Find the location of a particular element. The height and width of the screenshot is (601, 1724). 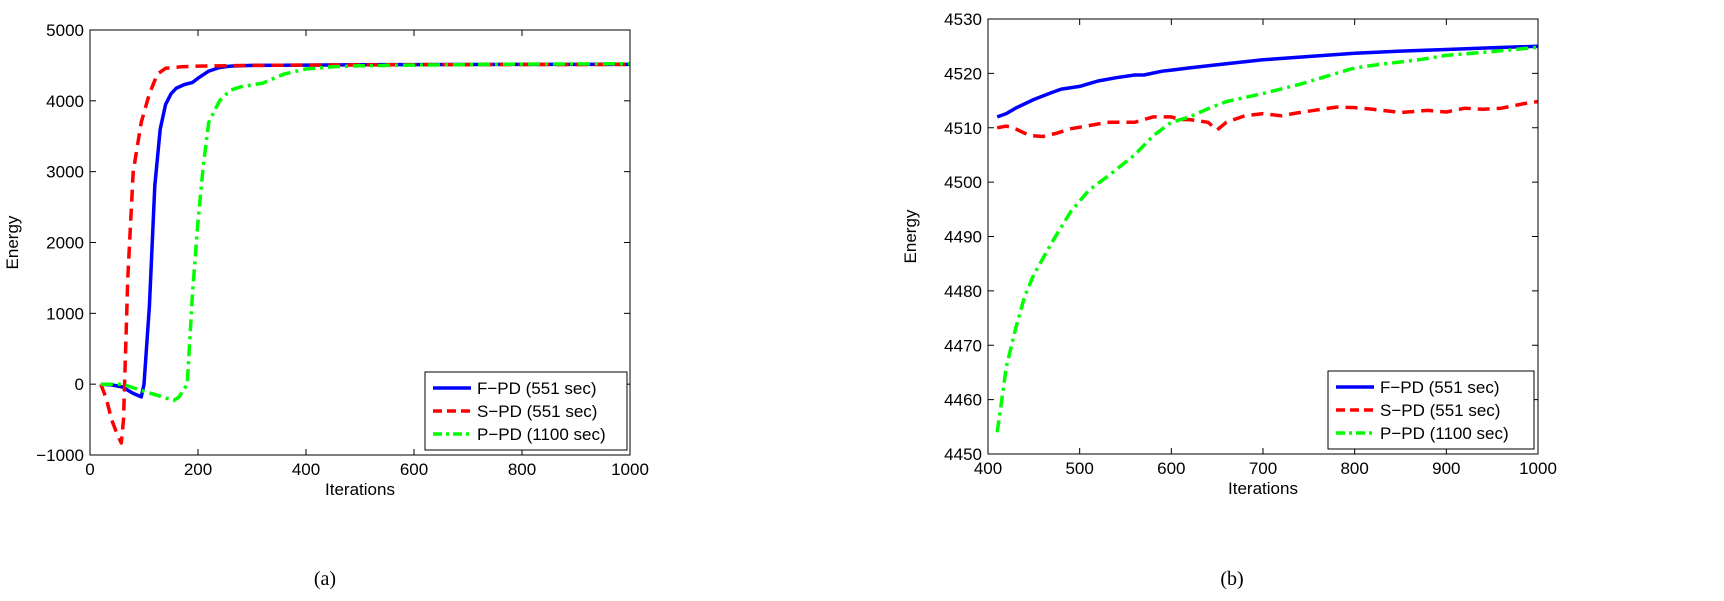

y-tick-label: 4460 is located at coordinates (963, 400).